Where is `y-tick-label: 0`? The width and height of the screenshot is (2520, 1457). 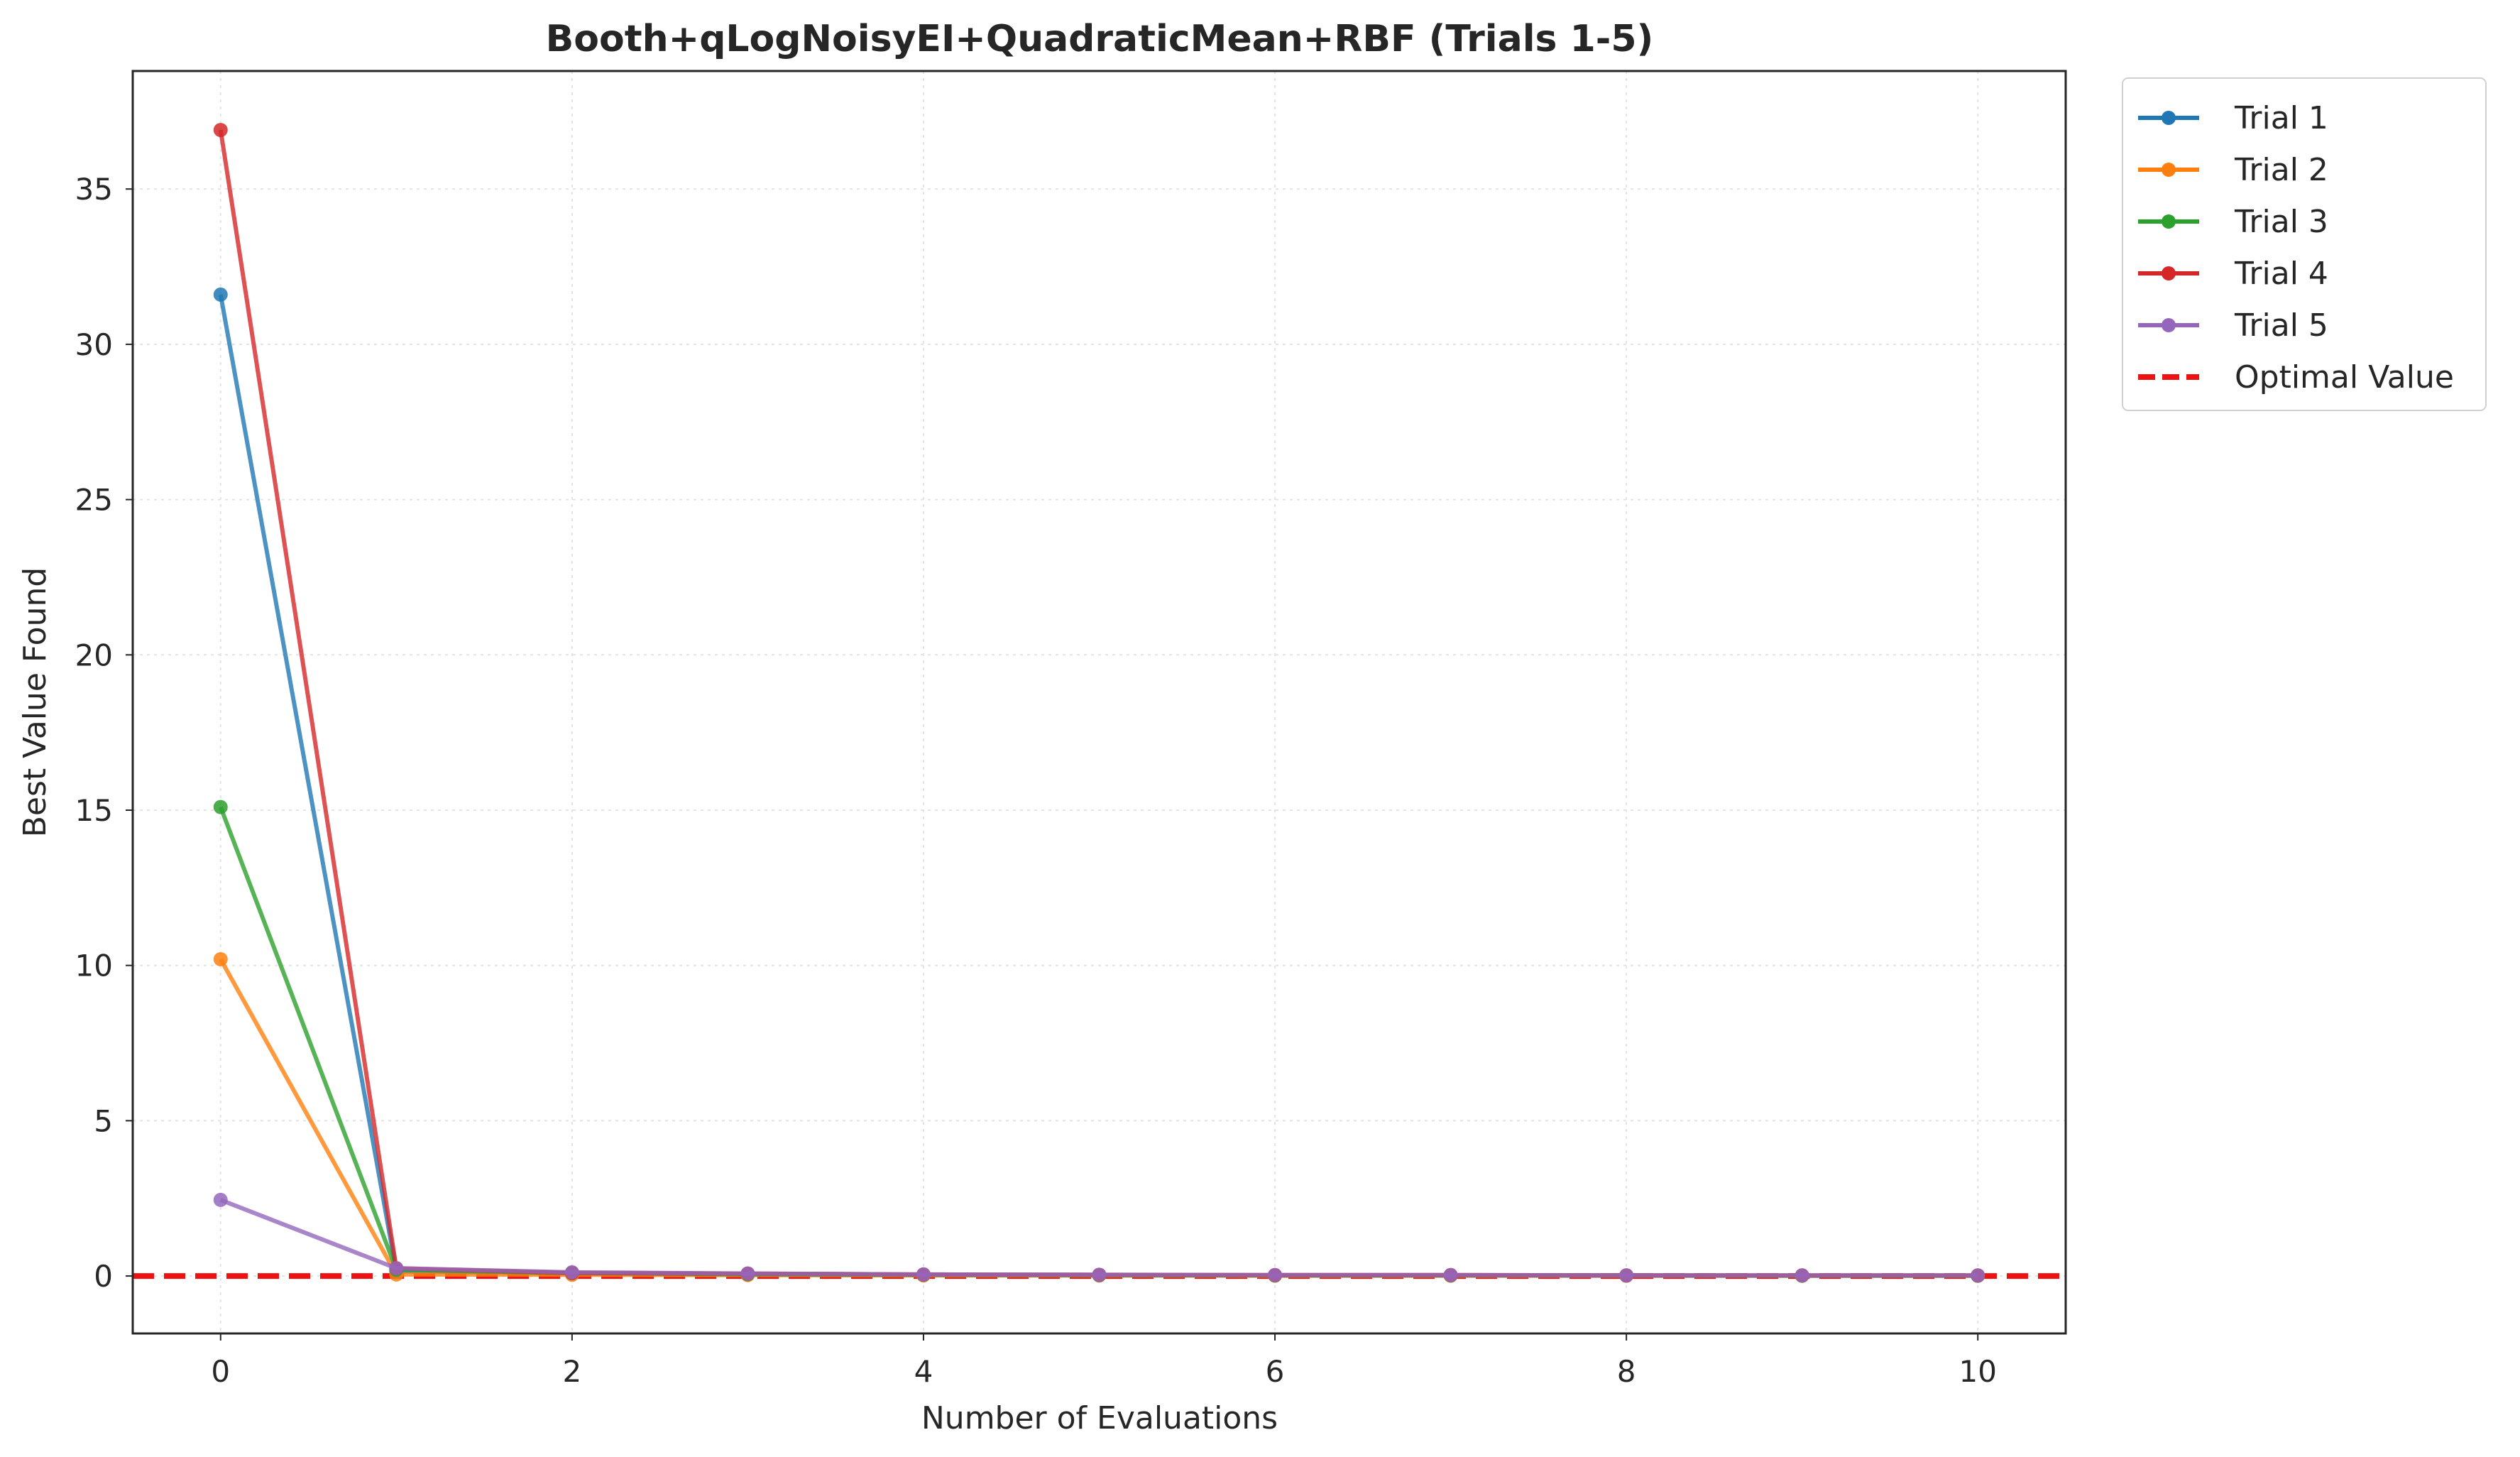
y-tick-label: 0 is located at coordinates (104, 1276).